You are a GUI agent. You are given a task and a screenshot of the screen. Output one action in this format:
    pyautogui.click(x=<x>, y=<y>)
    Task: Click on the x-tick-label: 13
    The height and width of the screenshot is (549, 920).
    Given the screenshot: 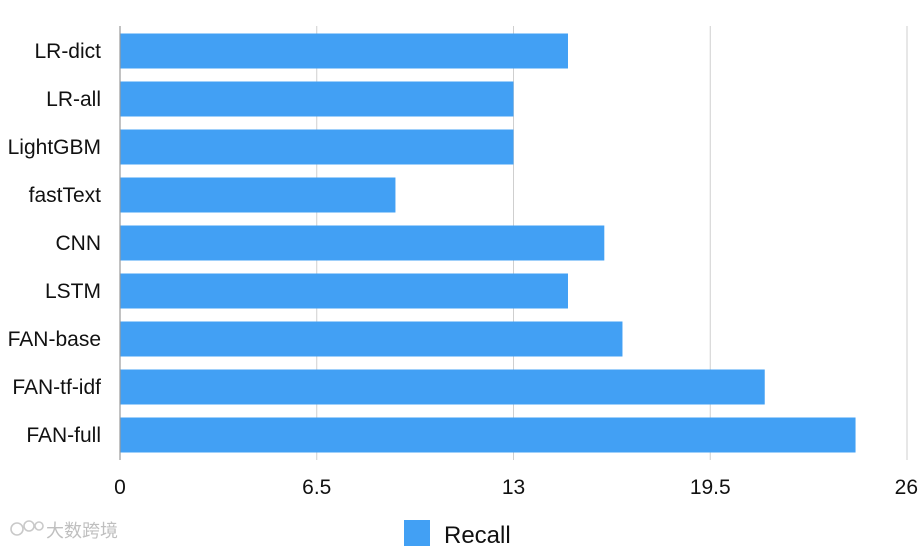 What is the action you would take?
    pyautogui.click(x=513, y=487)
    